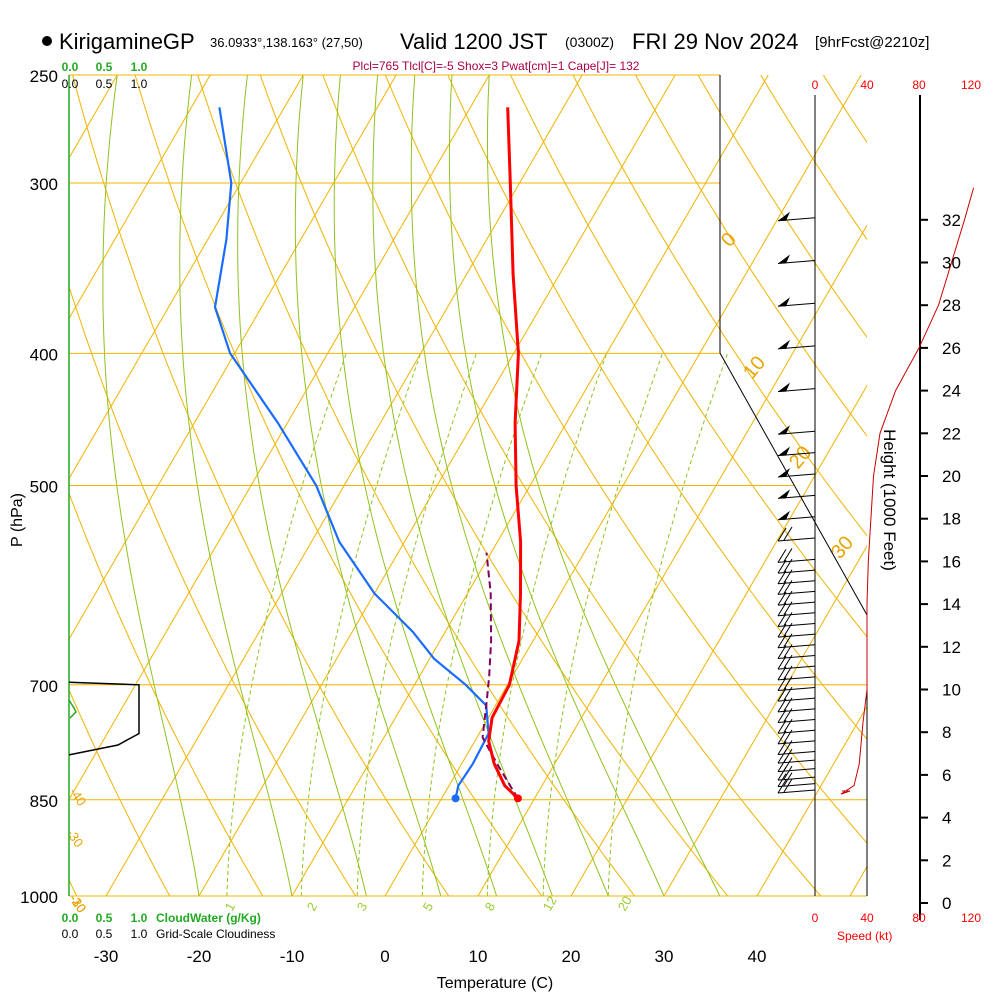 This screenshot has height=1000, width=1000. I want to click on surface-dewpoint-marker, so click(455, 798).